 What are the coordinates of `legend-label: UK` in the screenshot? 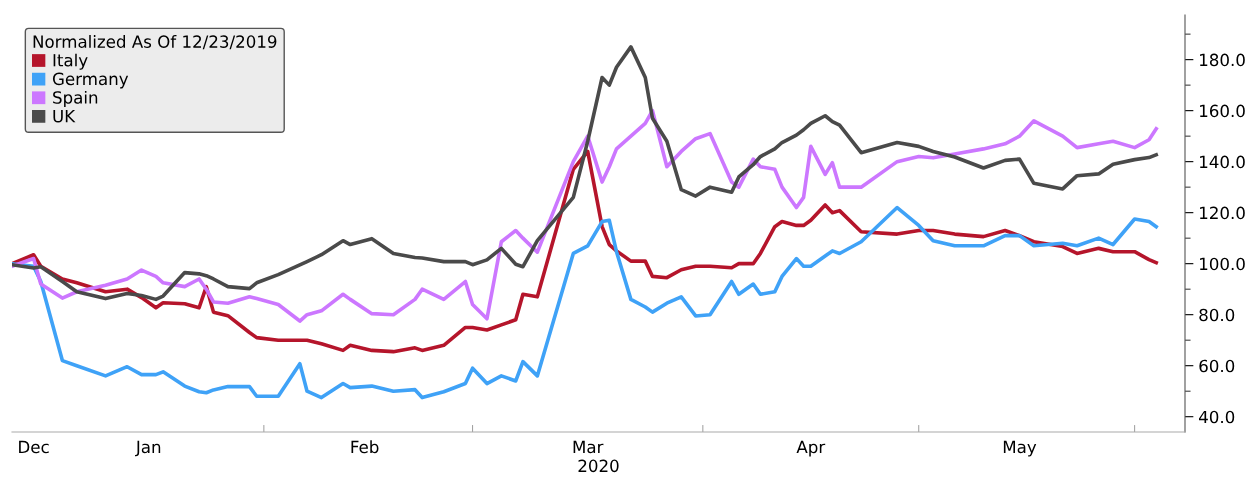 It's located at (64, 116).